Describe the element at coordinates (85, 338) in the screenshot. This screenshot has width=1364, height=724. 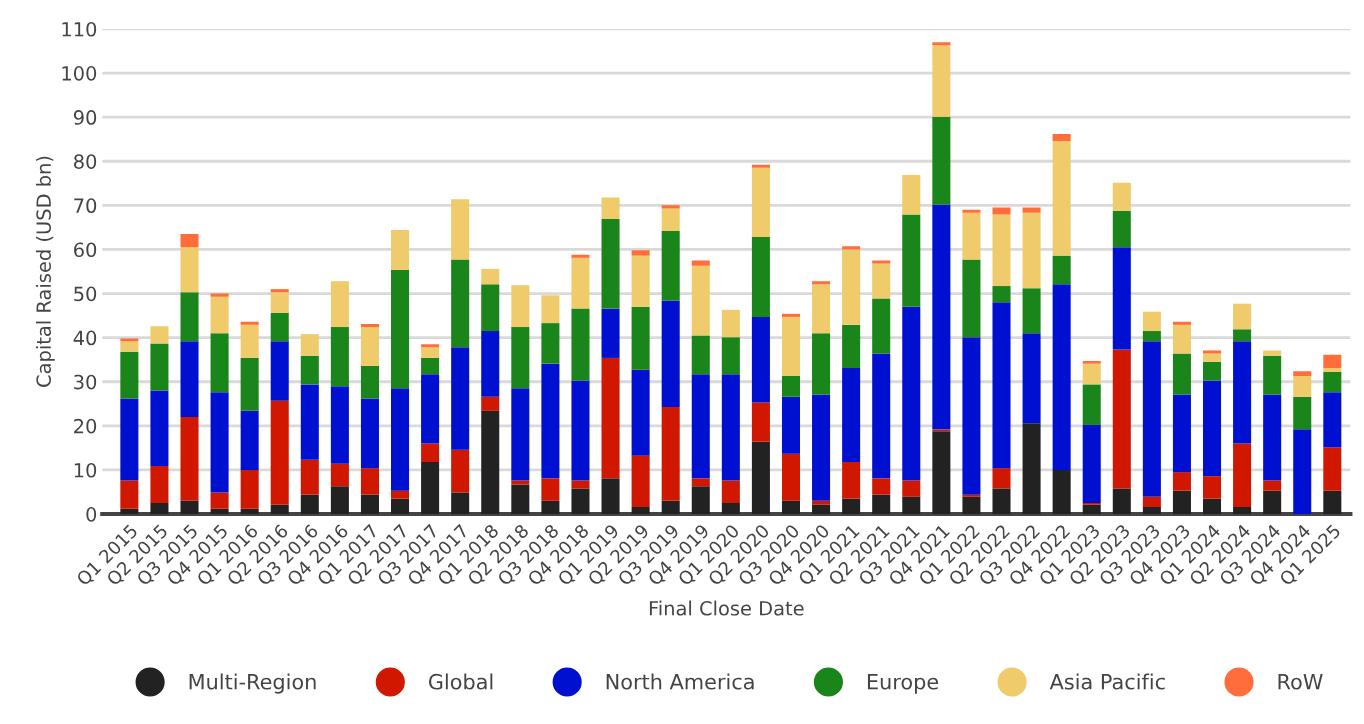
I see `y-tick-label: 40` at that location.